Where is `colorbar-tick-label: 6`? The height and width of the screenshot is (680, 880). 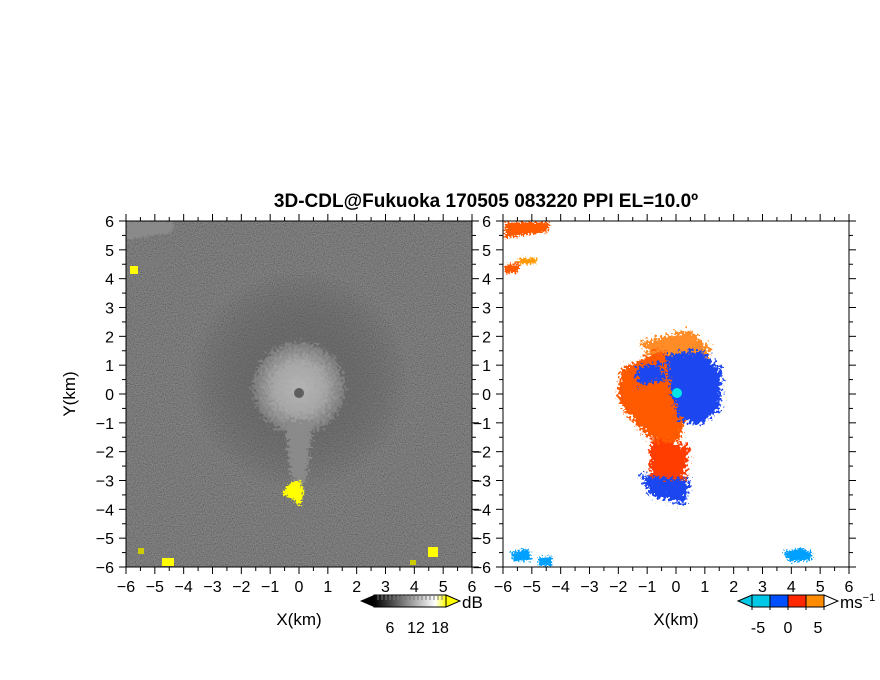
colorbar-tick-label: 6 is located at coordinates (390, 628).